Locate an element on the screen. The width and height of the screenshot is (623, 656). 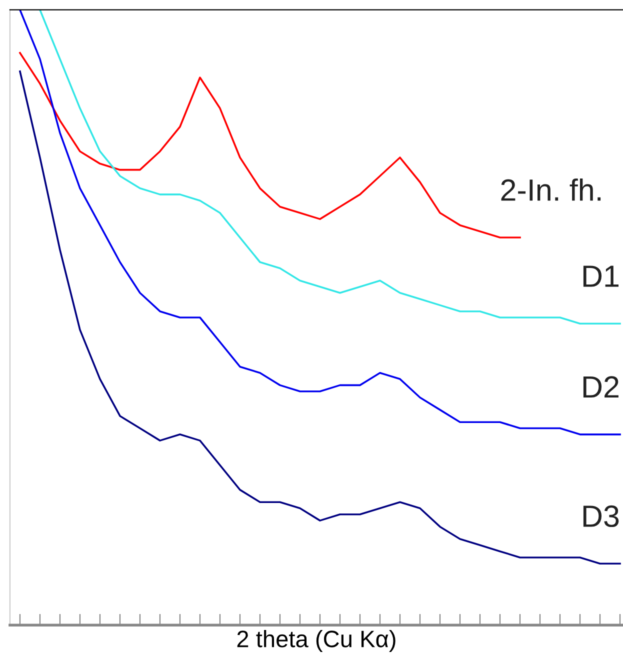
series-label: D1 is located at coordinates (601, 276).